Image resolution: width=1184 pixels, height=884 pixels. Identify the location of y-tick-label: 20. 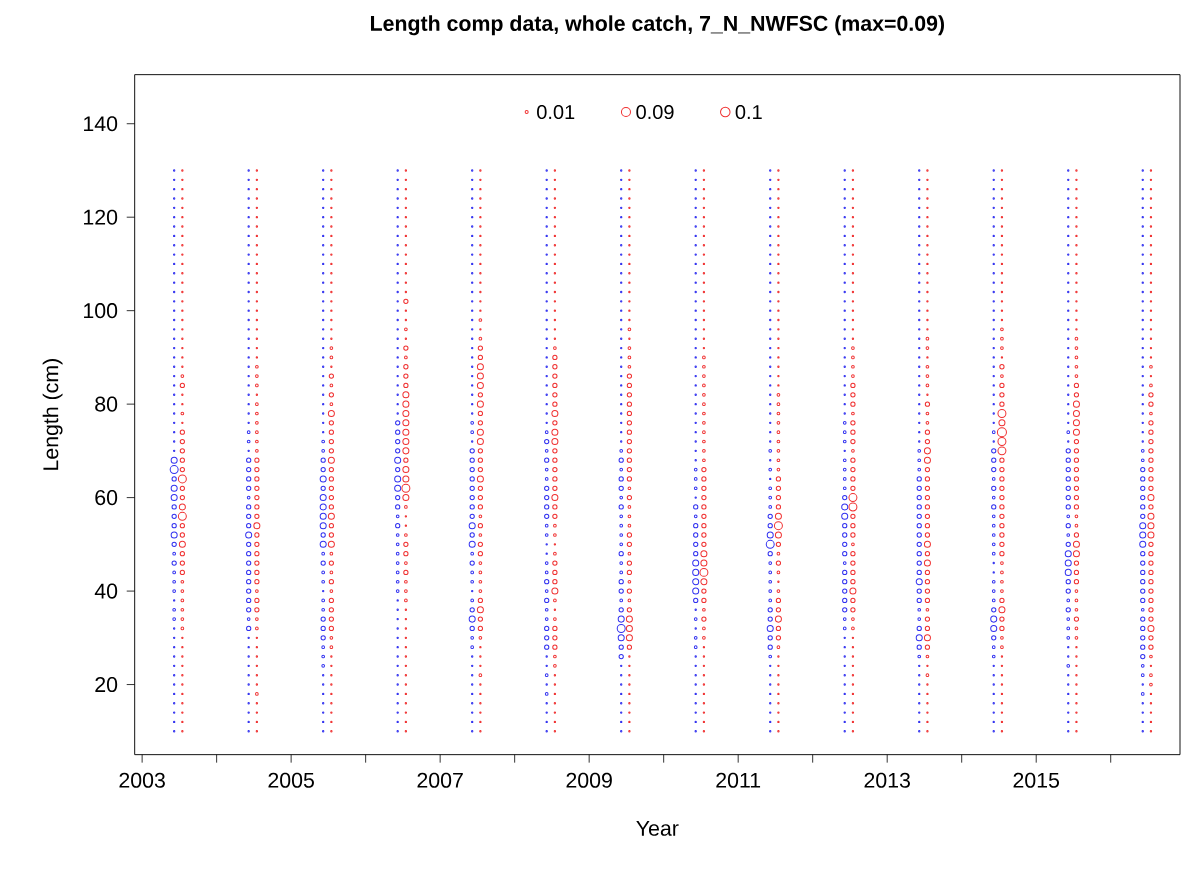
(106, 685).